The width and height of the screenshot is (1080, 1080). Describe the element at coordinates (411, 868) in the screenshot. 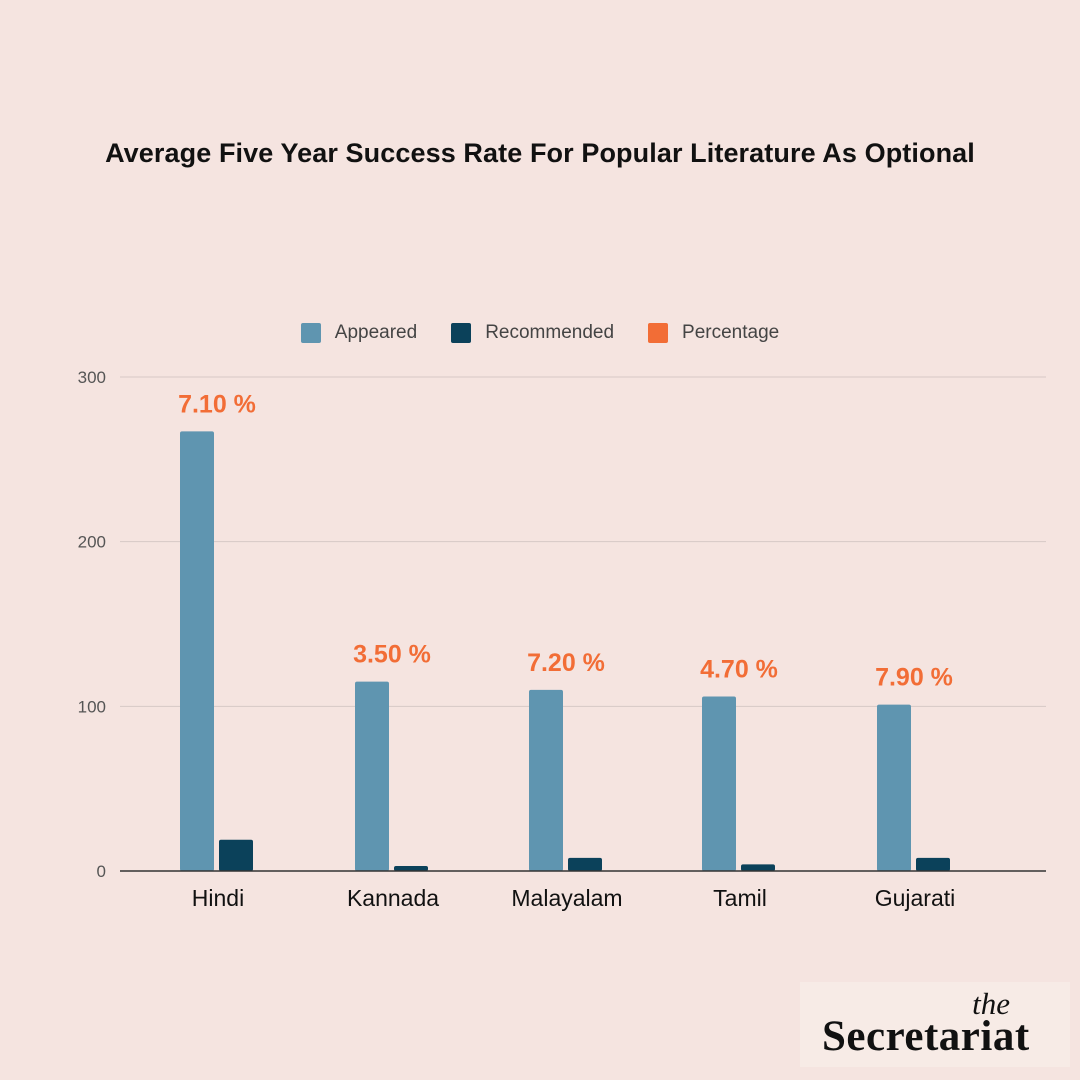

I see `bar-recommended-kannada` at that location.